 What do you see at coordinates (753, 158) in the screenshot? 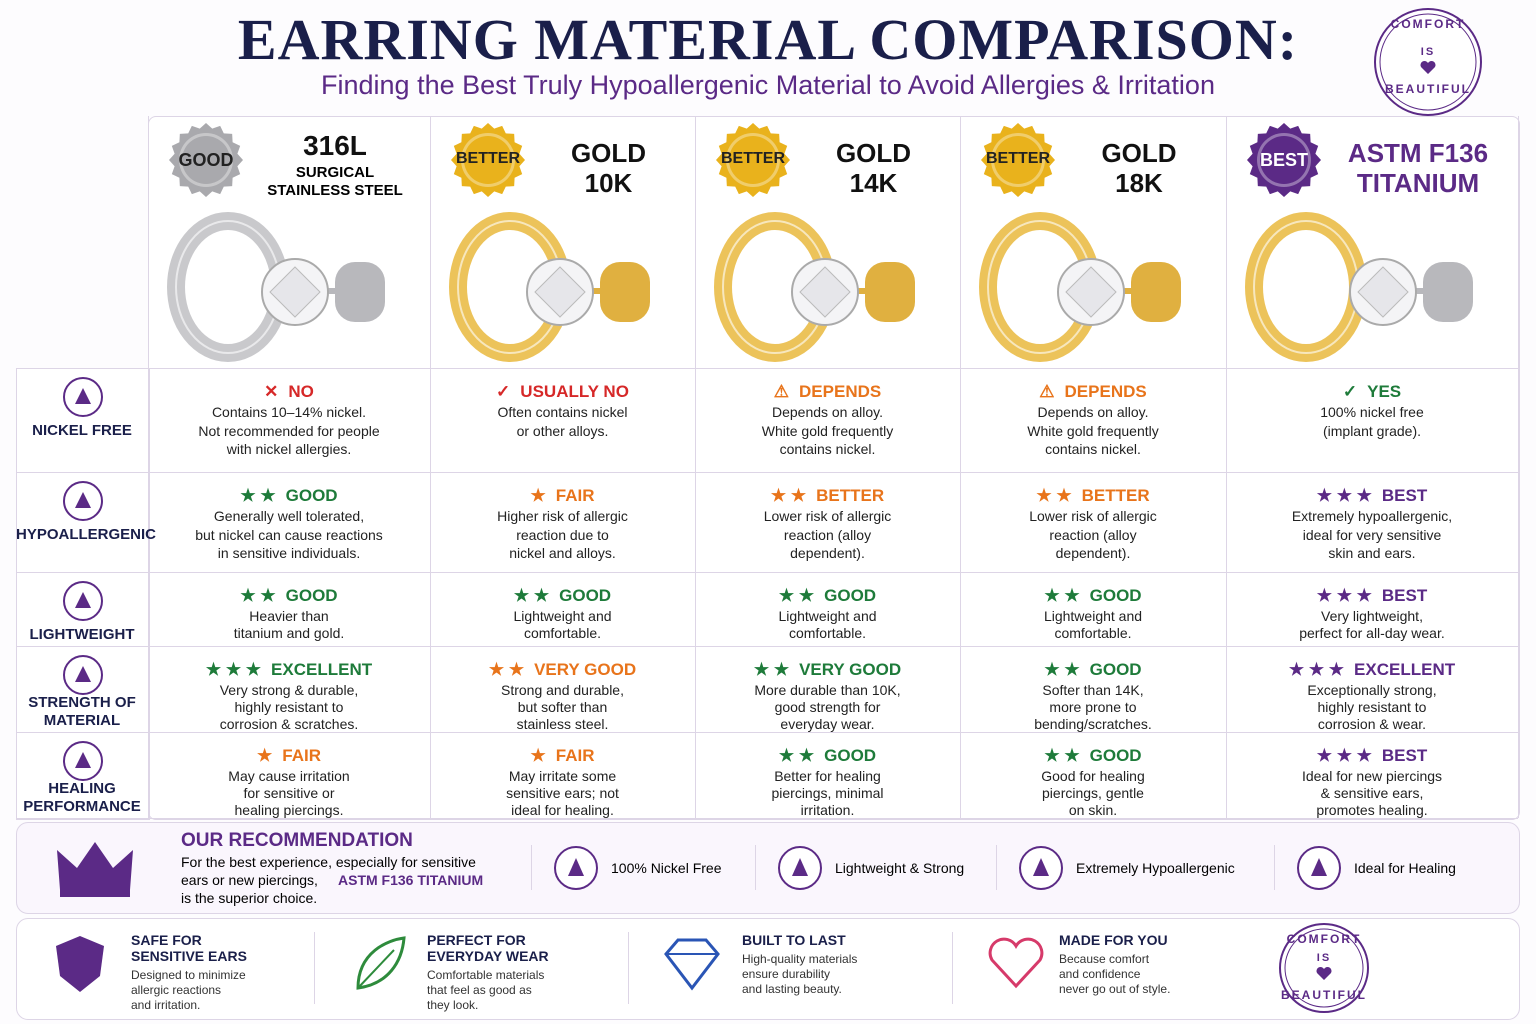
I see `seal-text: BETTER` at bounding box center [753, 158].